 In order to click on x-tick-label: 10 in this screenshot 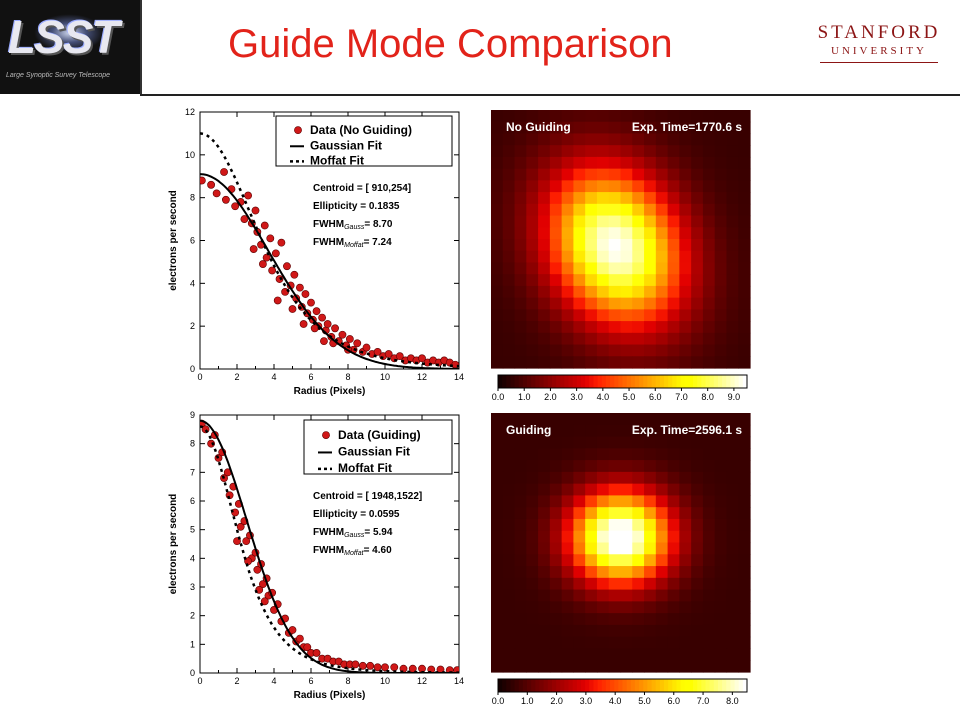, I will do `click(385, 377)`.